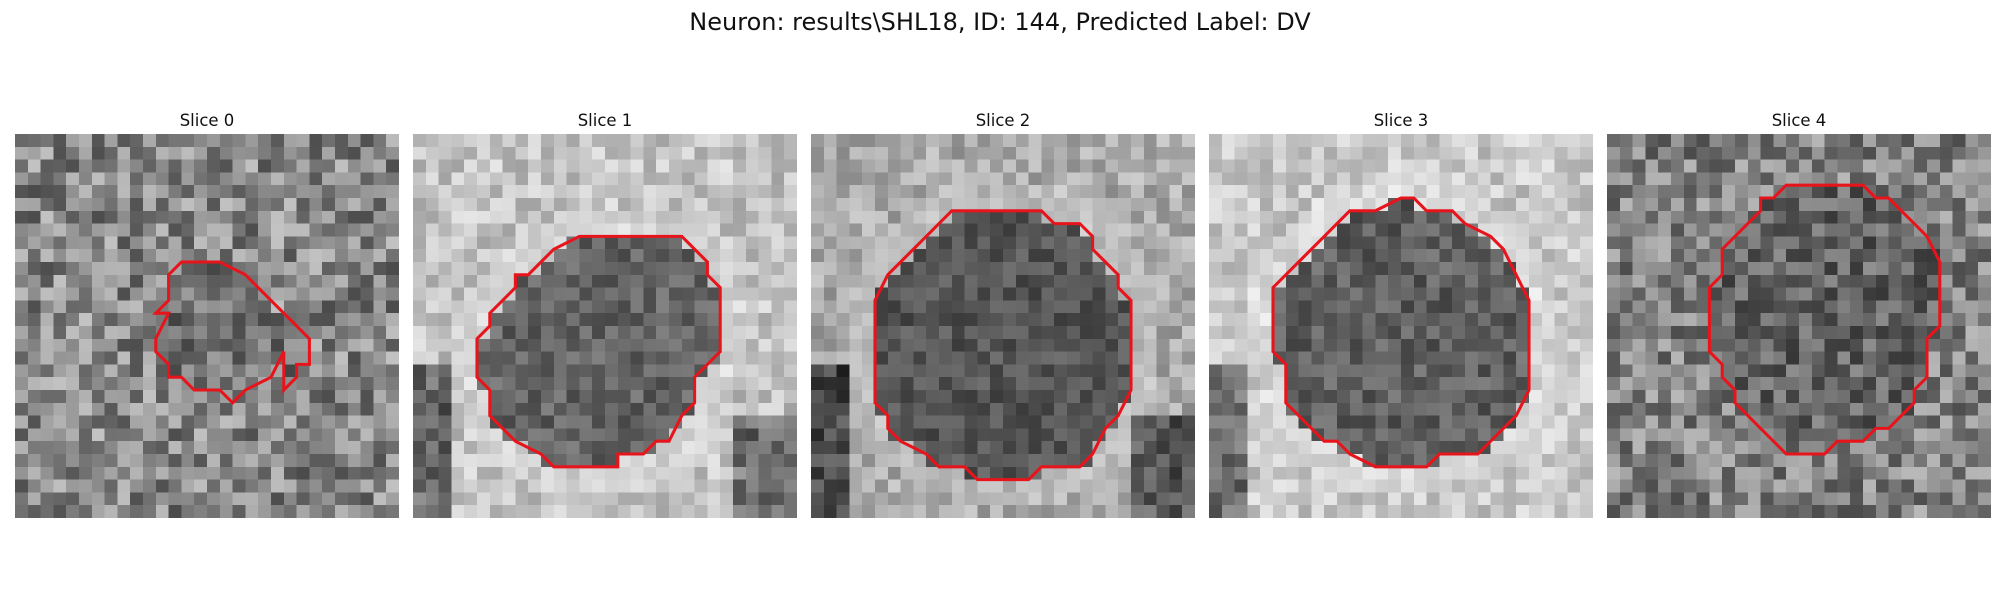 The image size is (2000, 600). I want to click on panel-slice-2: Slice 2, so click(1003, 313).